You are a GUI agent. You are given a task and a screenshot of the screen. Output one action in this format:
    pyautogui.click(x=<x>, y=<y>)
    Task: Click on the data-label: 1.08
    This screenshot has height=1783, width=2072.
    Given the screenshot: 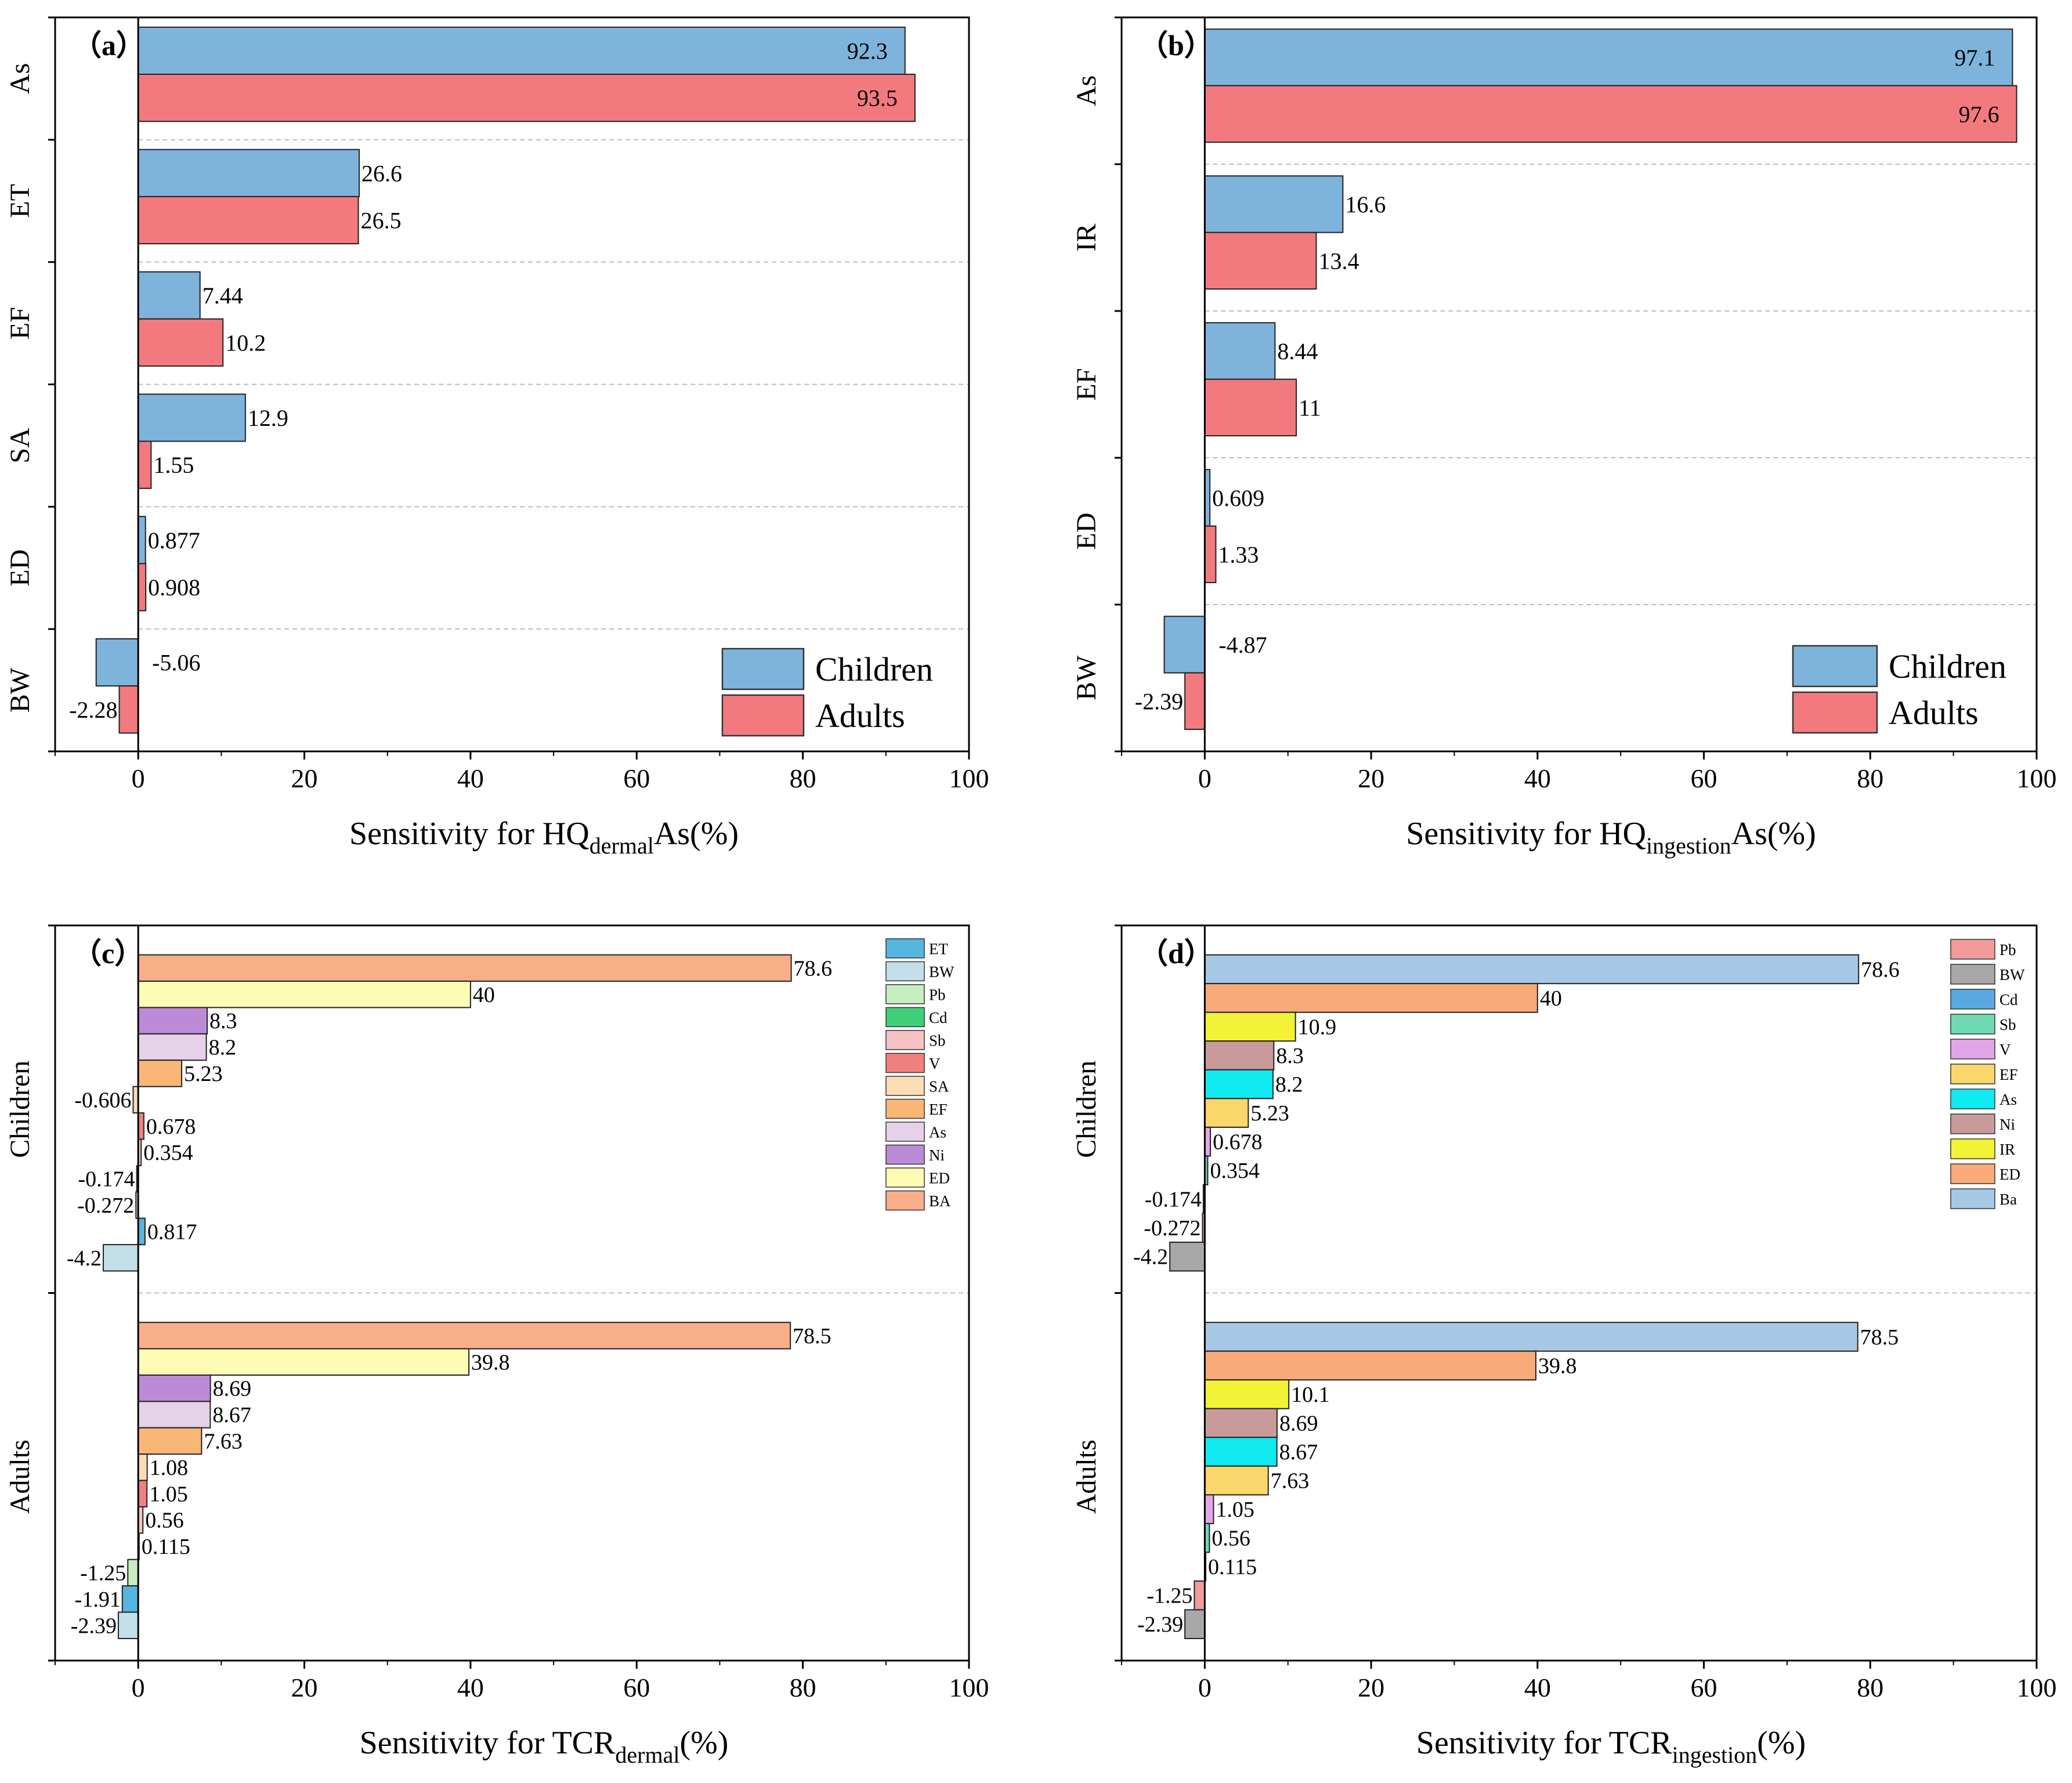 What is the action you would take?
    pyautogui.click(x=169, y=1468)
    